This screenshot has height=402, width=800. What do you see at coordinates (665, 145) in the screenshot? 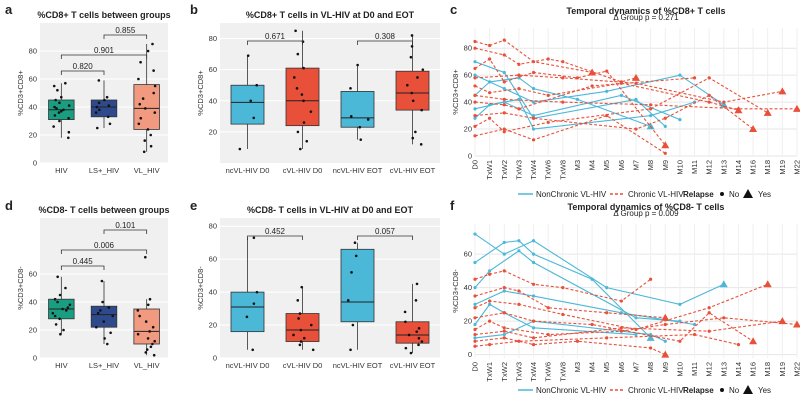
I see `relapse-yes-marker` at bounding box center [665, 145].